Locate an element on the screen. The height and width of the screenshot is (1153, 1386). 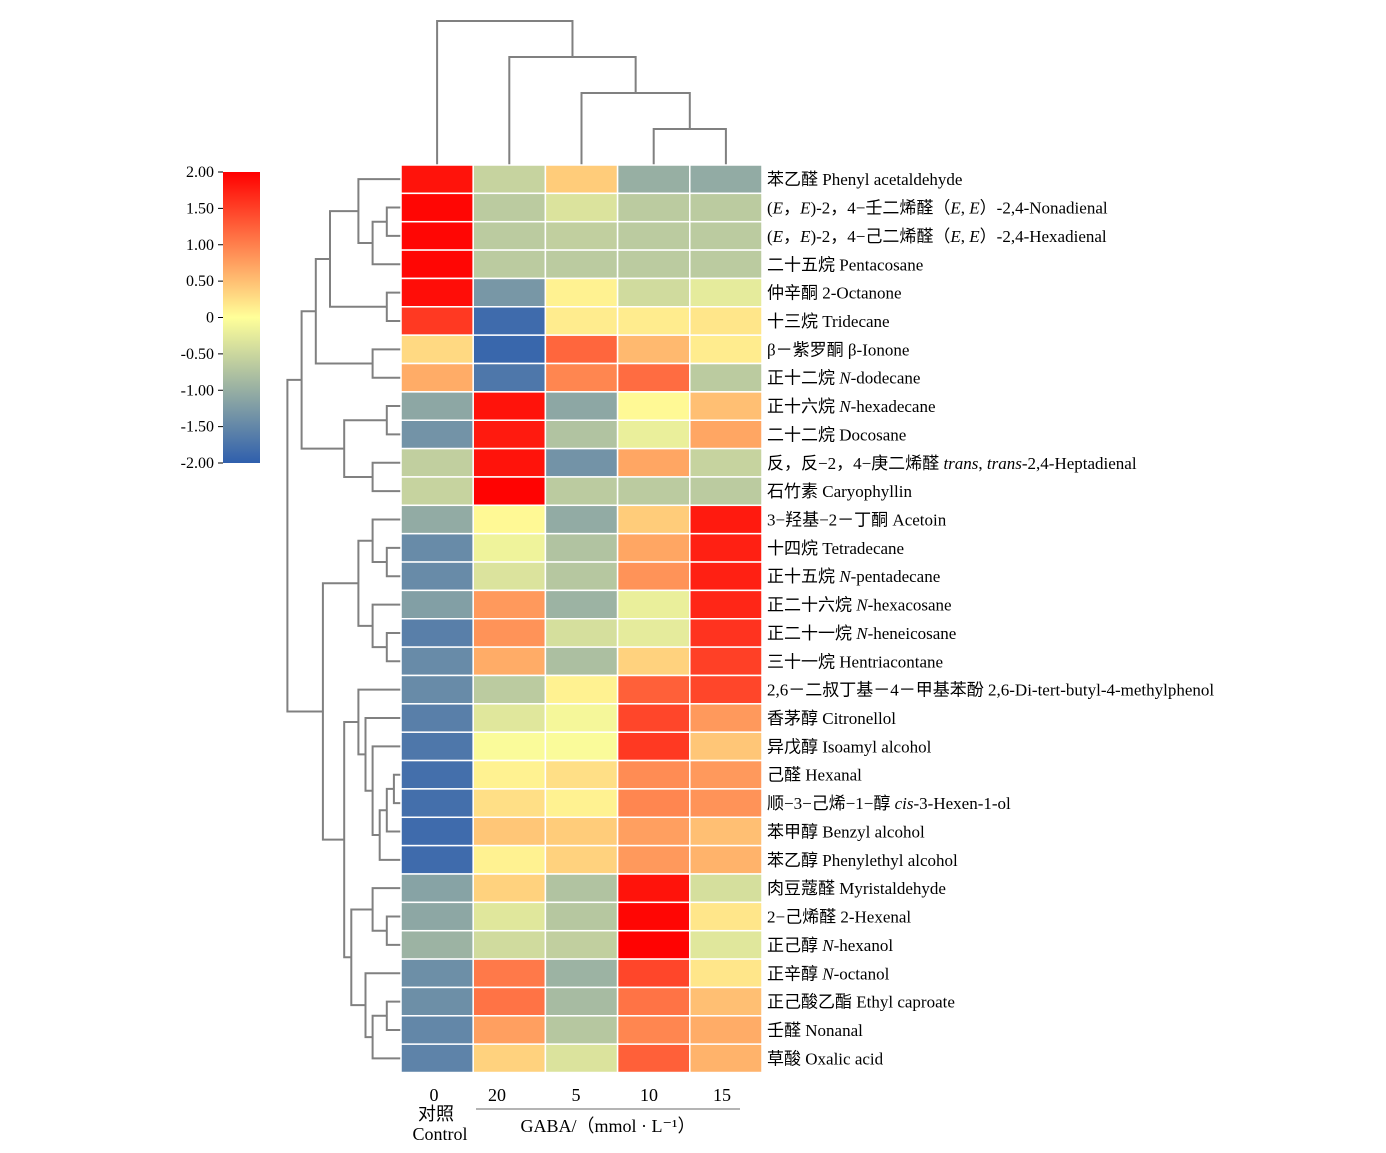
row-label: 壬醛 Nonanal is located at coordinates (815, 1030).